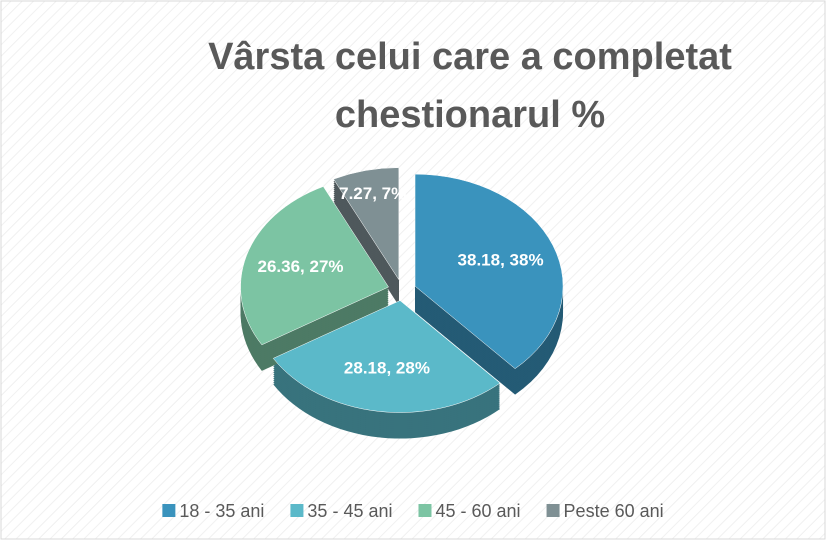 The image size is (826, 540). Describe the element at coordinates (477, 511) in the screenshot. I see `legend-label: 45 - 60 ani` at that location.